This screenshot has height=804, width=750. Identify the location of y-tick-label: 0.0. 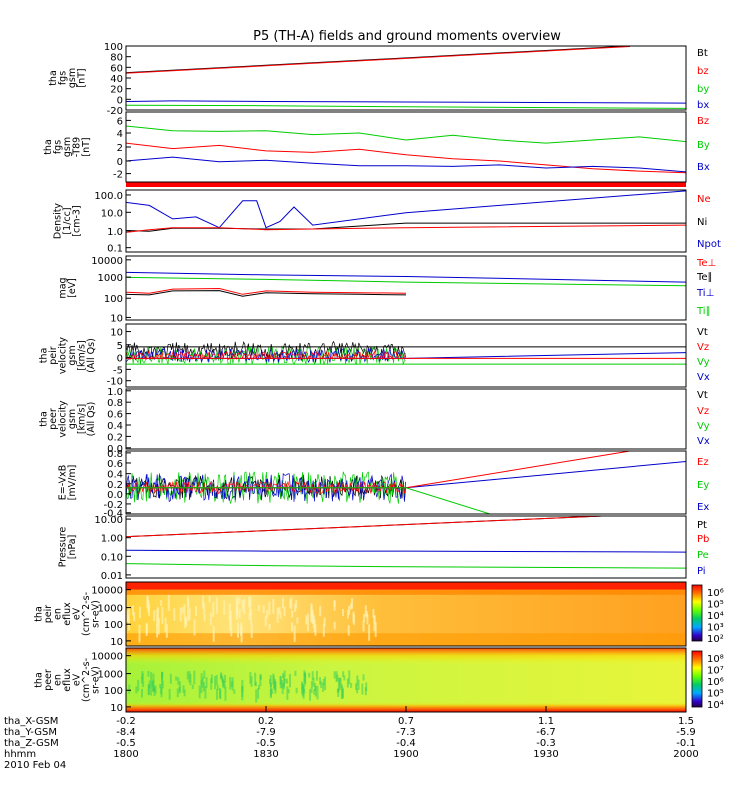
(115, 495).